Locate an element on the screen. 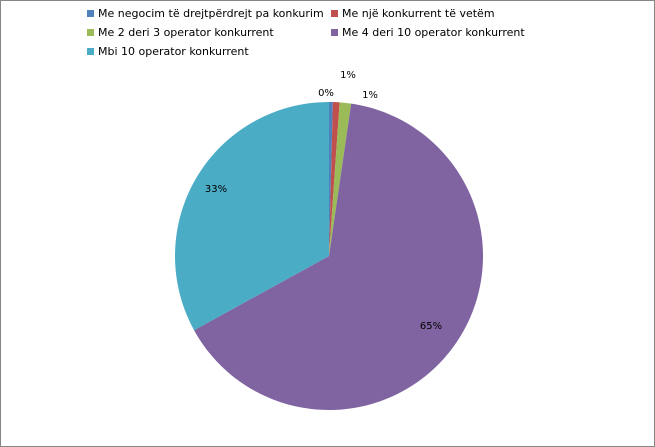 The height and width of the screenshot is (447, 655). slice-data-label: 65% is located at coordinates (431, 326).